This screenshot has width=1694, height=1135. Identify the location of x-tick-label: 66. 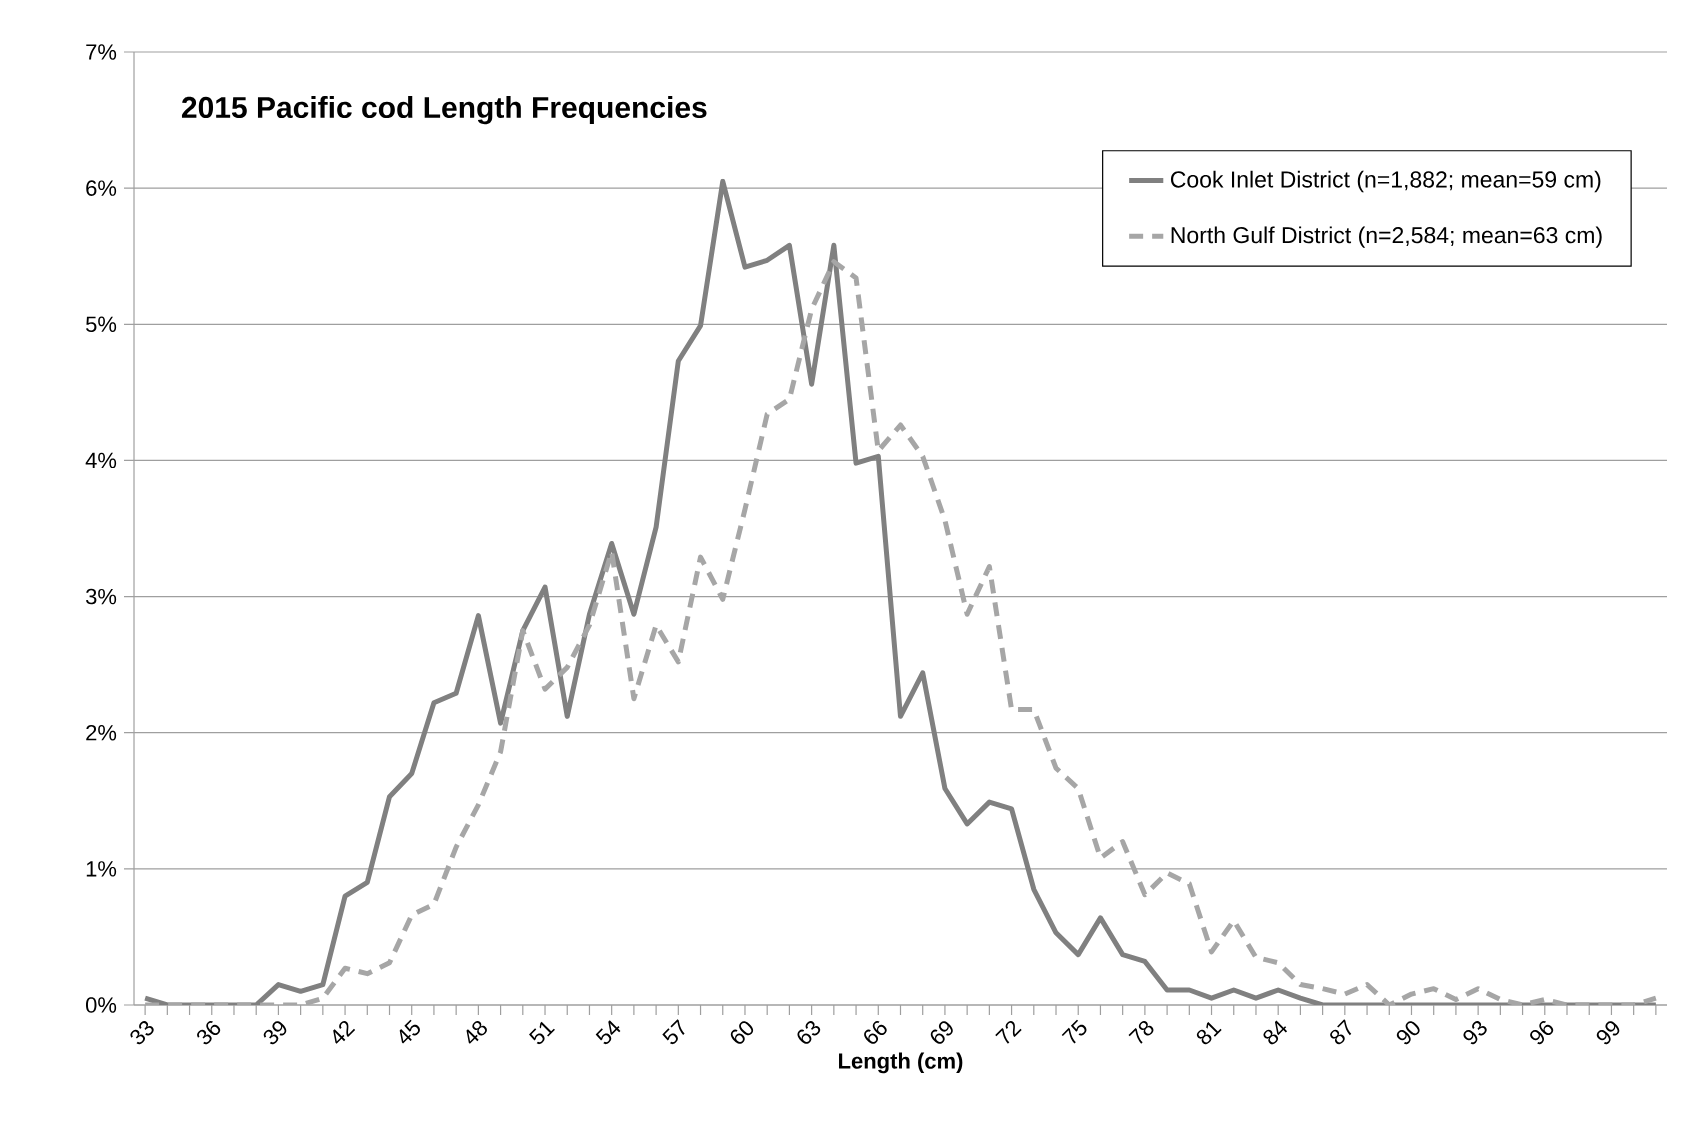
(875, 1032).